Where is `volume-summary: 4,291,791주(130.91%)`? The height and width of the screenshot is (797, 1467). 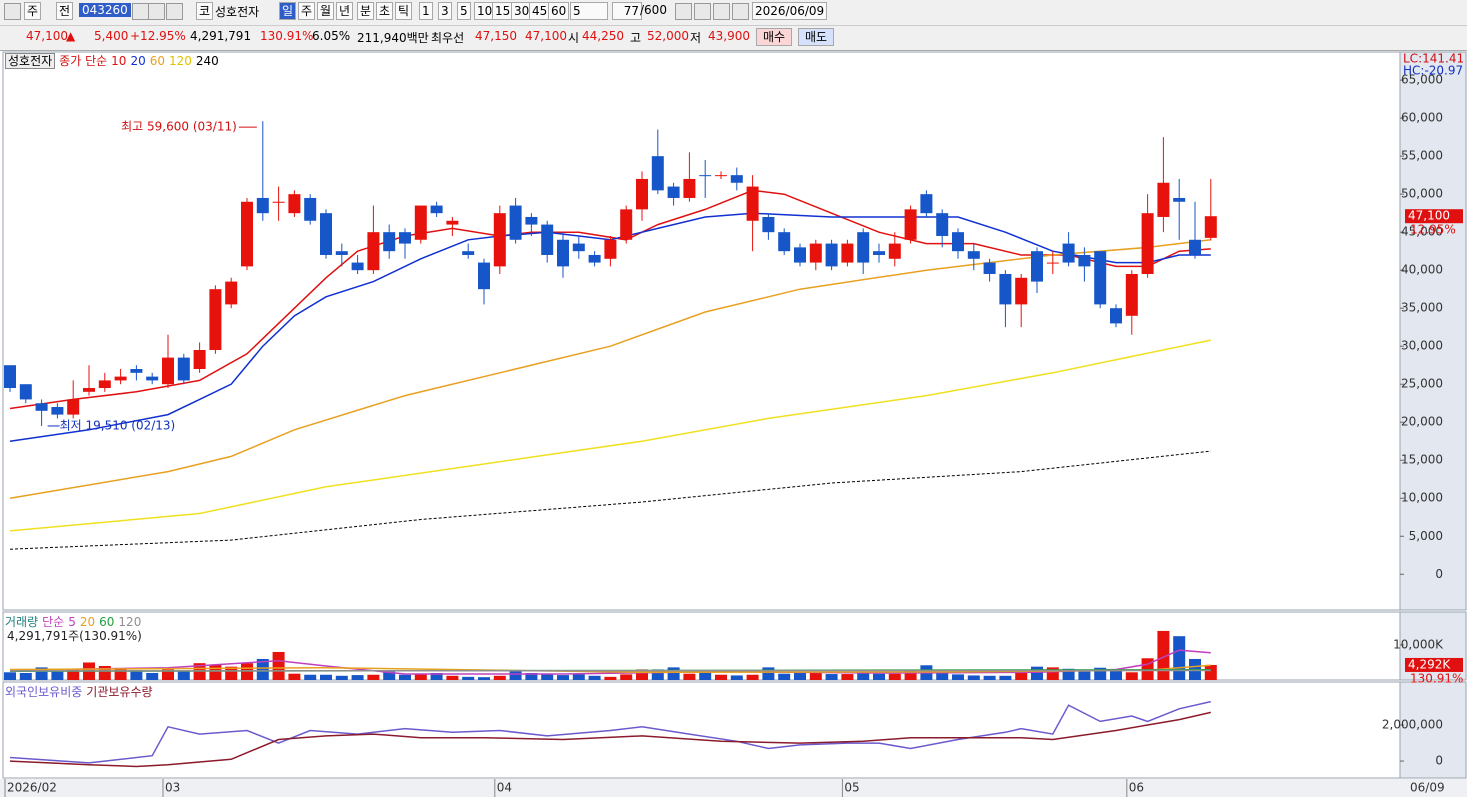
volume-summary: 4,291,791주(130.91%) is located at coordinates (74, 636).